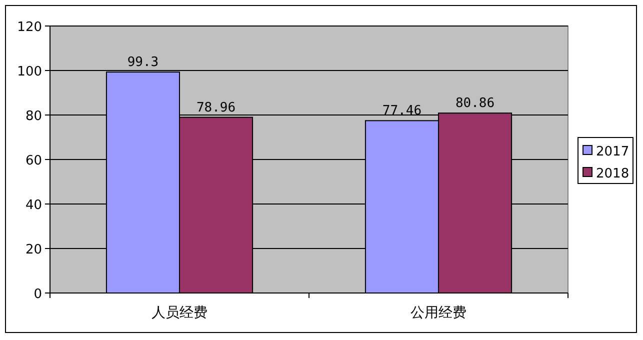 This screenshot has width=643, height=340. I want to click on y-tick-label: 80, so click(33, 116).